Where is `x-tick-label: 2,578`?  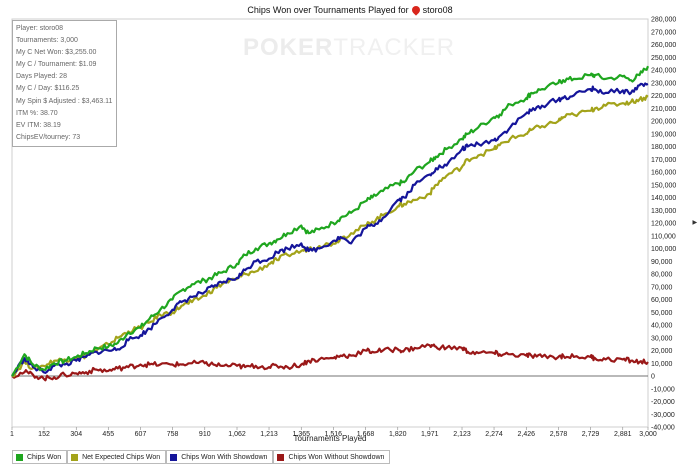 x-tick-label: 2,578 is located at coordinates (559, 434).